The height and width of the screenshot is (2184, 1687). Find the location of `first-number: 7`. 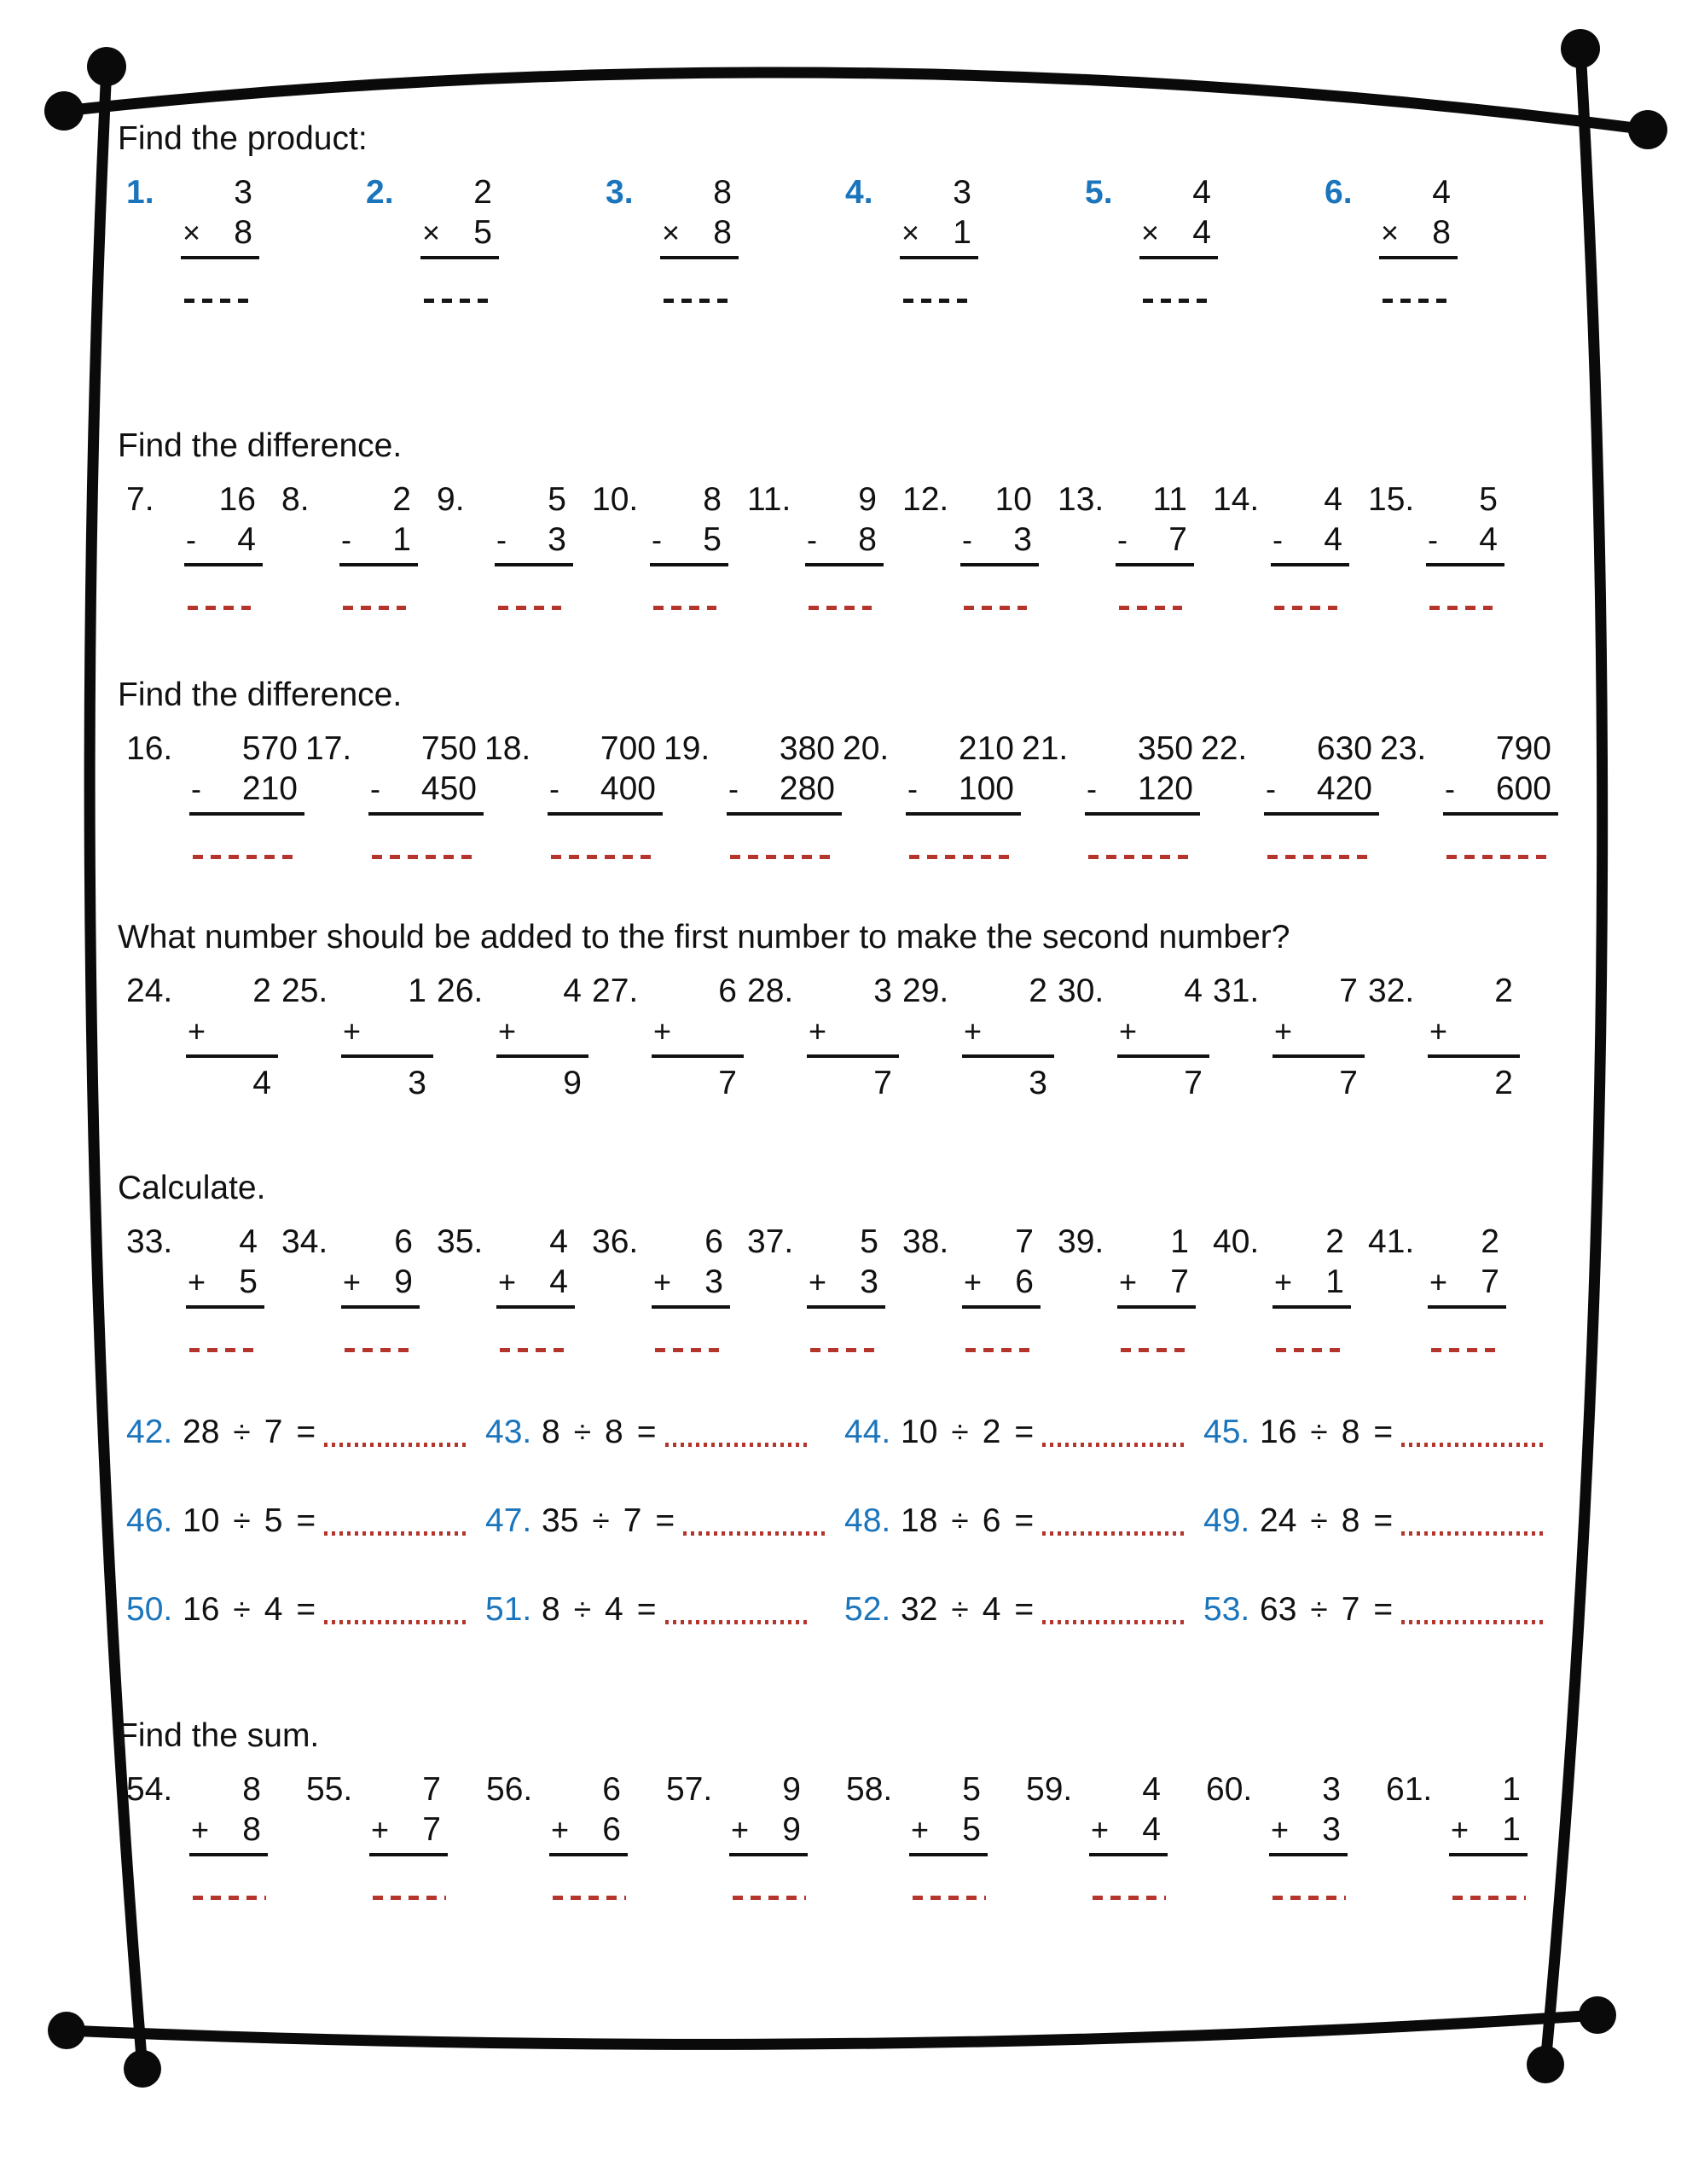

first-number: 7 is located at coordinates (1348, 991).